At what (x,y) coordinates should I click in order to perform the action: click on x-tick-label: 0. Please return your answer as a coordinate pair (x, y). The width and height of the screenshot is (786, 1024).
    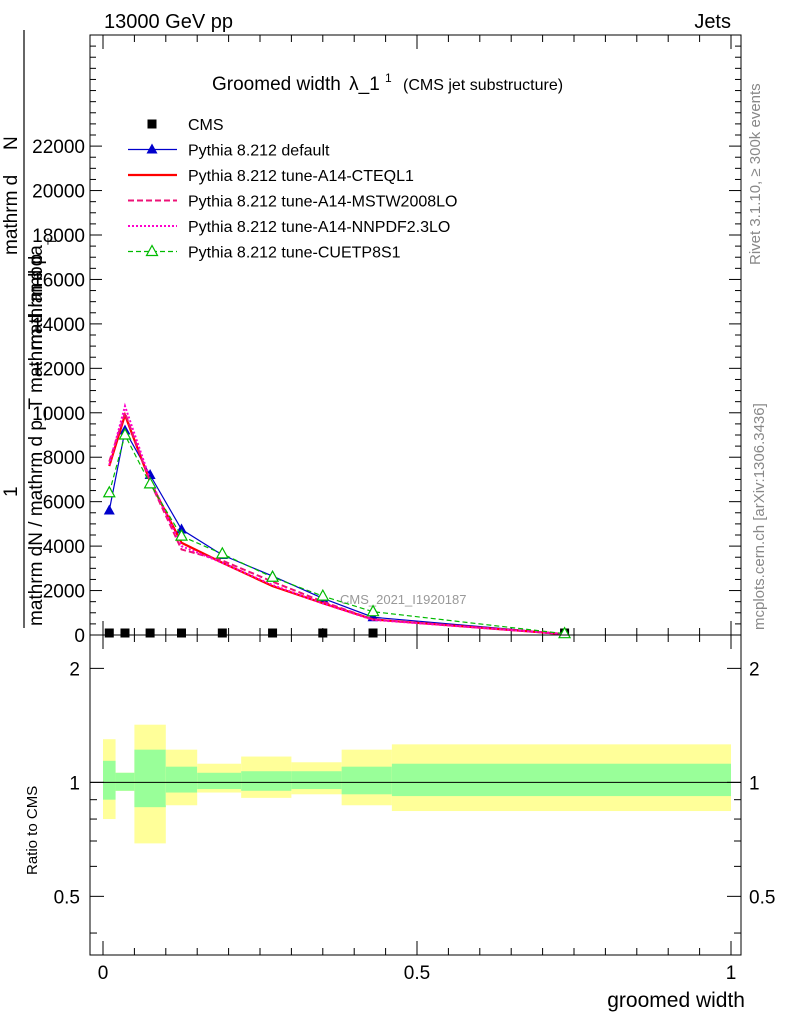
    Looking at the image, I should click on (103, 973).